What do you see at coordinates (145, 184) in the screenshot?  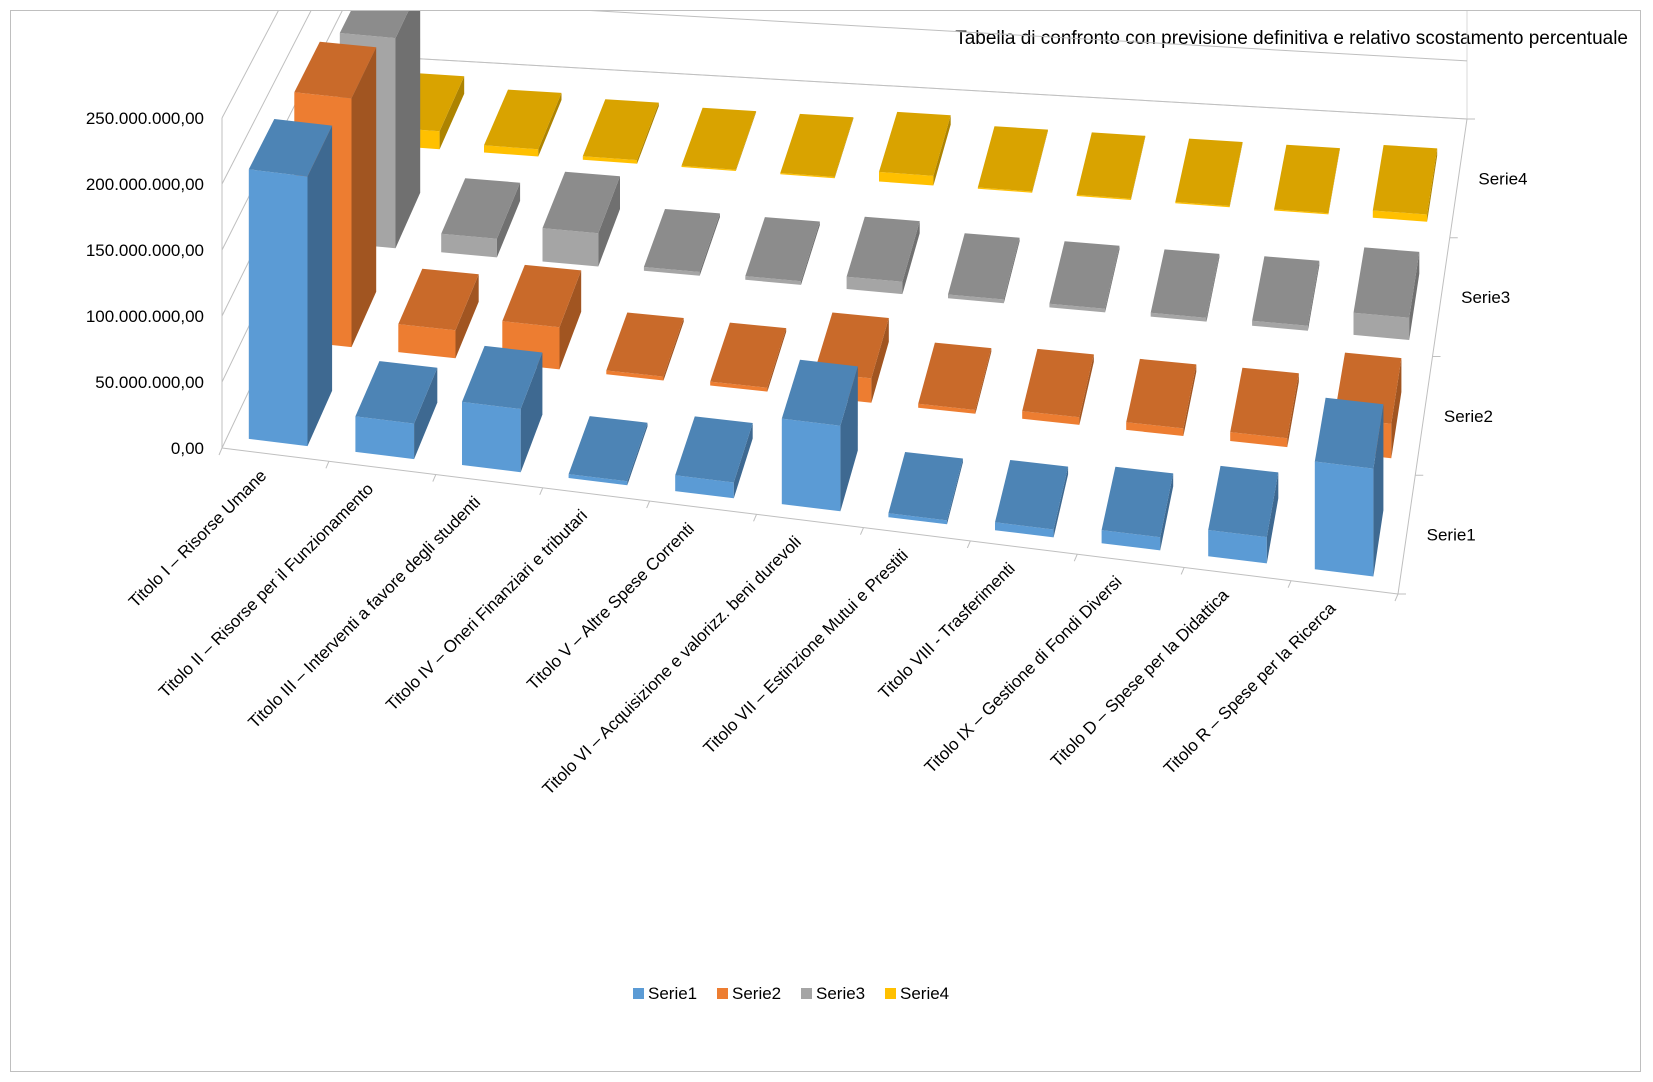 I see `y-tick-label: 200.000.000,00` at bounding box center [145, 184].